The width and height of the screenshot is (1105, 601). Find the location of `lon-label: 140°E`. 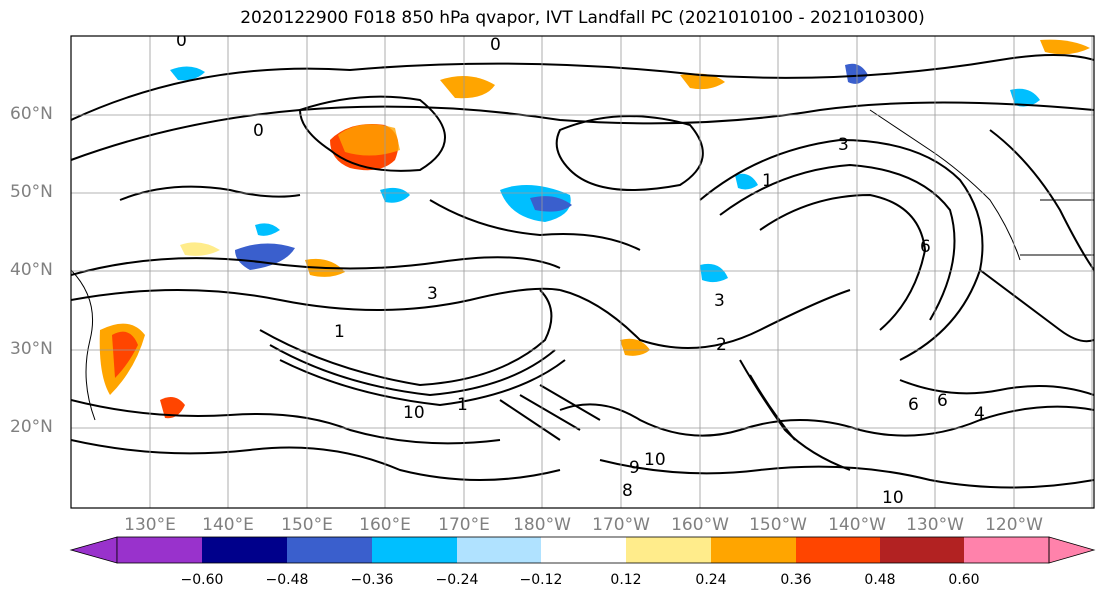

lon-label: 140°E is located at coordinates (228, 525).